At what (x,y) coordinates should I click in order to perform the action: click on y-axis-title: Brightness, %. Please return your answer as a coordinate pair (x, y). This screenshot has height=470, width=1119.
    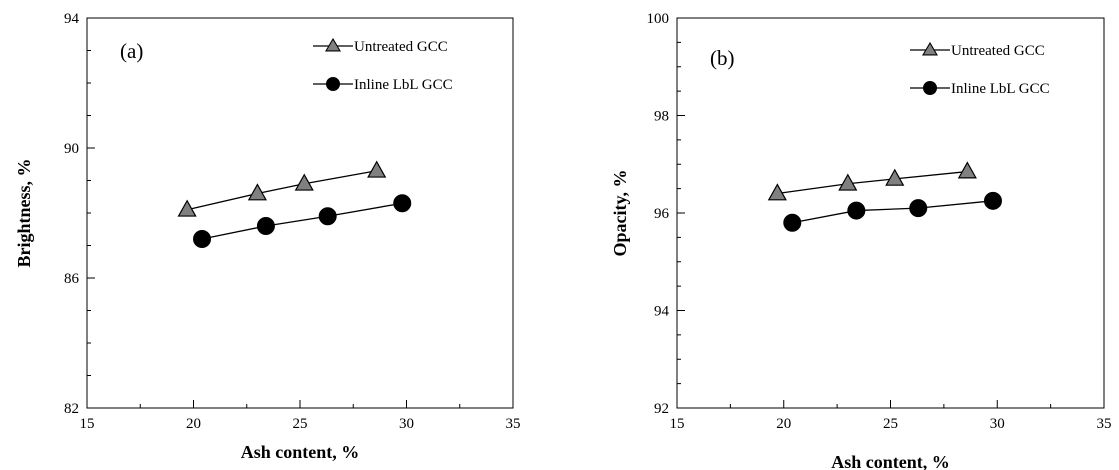
    Looking at the image, I should click on (24, 212).